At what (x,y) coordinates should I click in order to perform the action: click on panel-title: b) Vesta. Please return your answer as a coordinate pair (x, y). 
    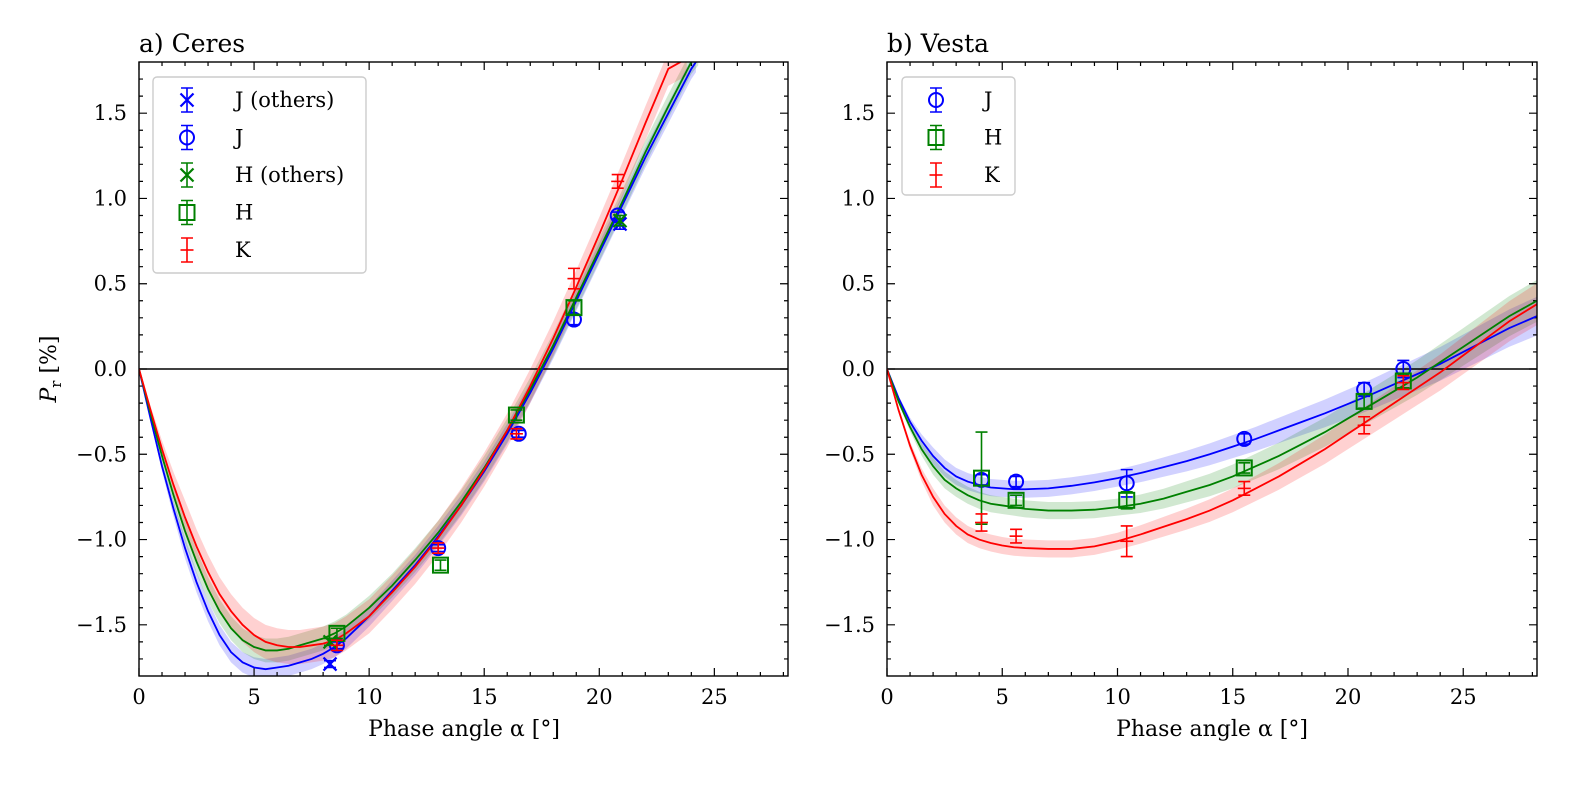
    Looking at the image, I should click on (938, 43).